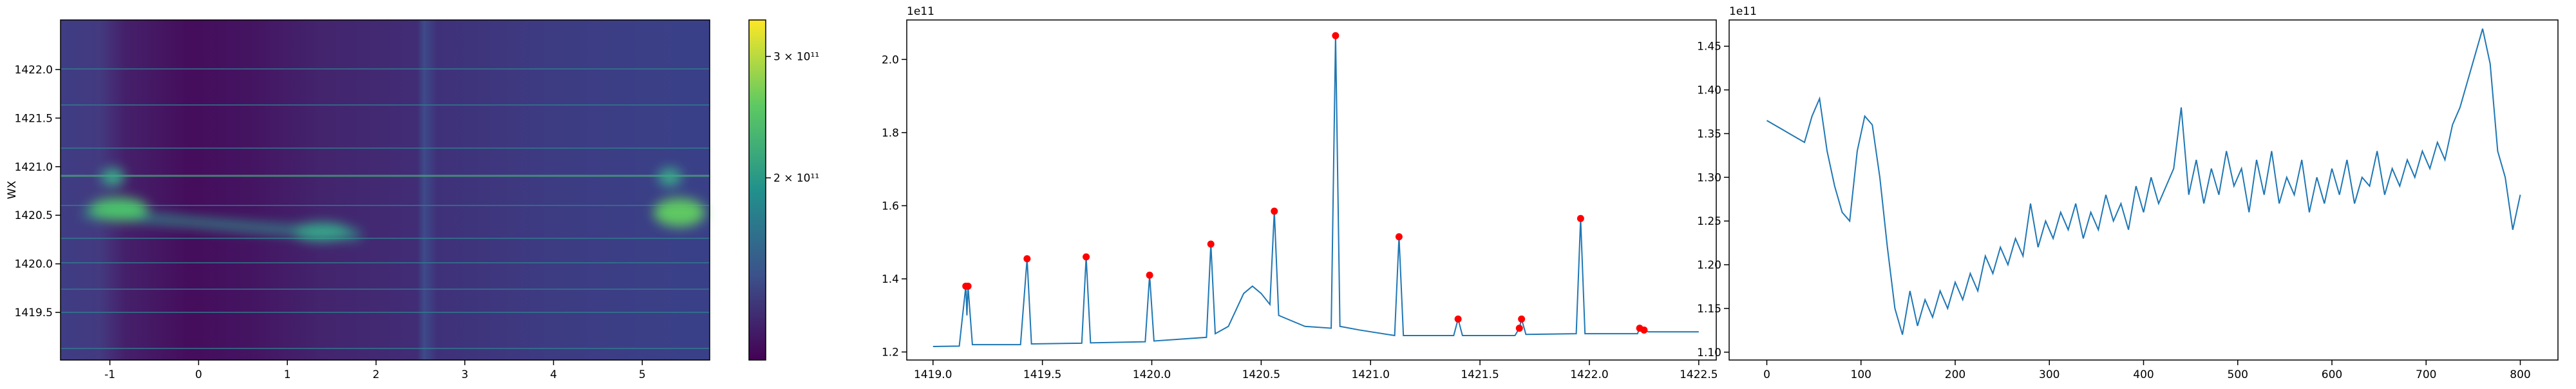  Describe the element at coordinates (2049, 375) in the screenshot. I see `x-tick-label: 300` at that location.